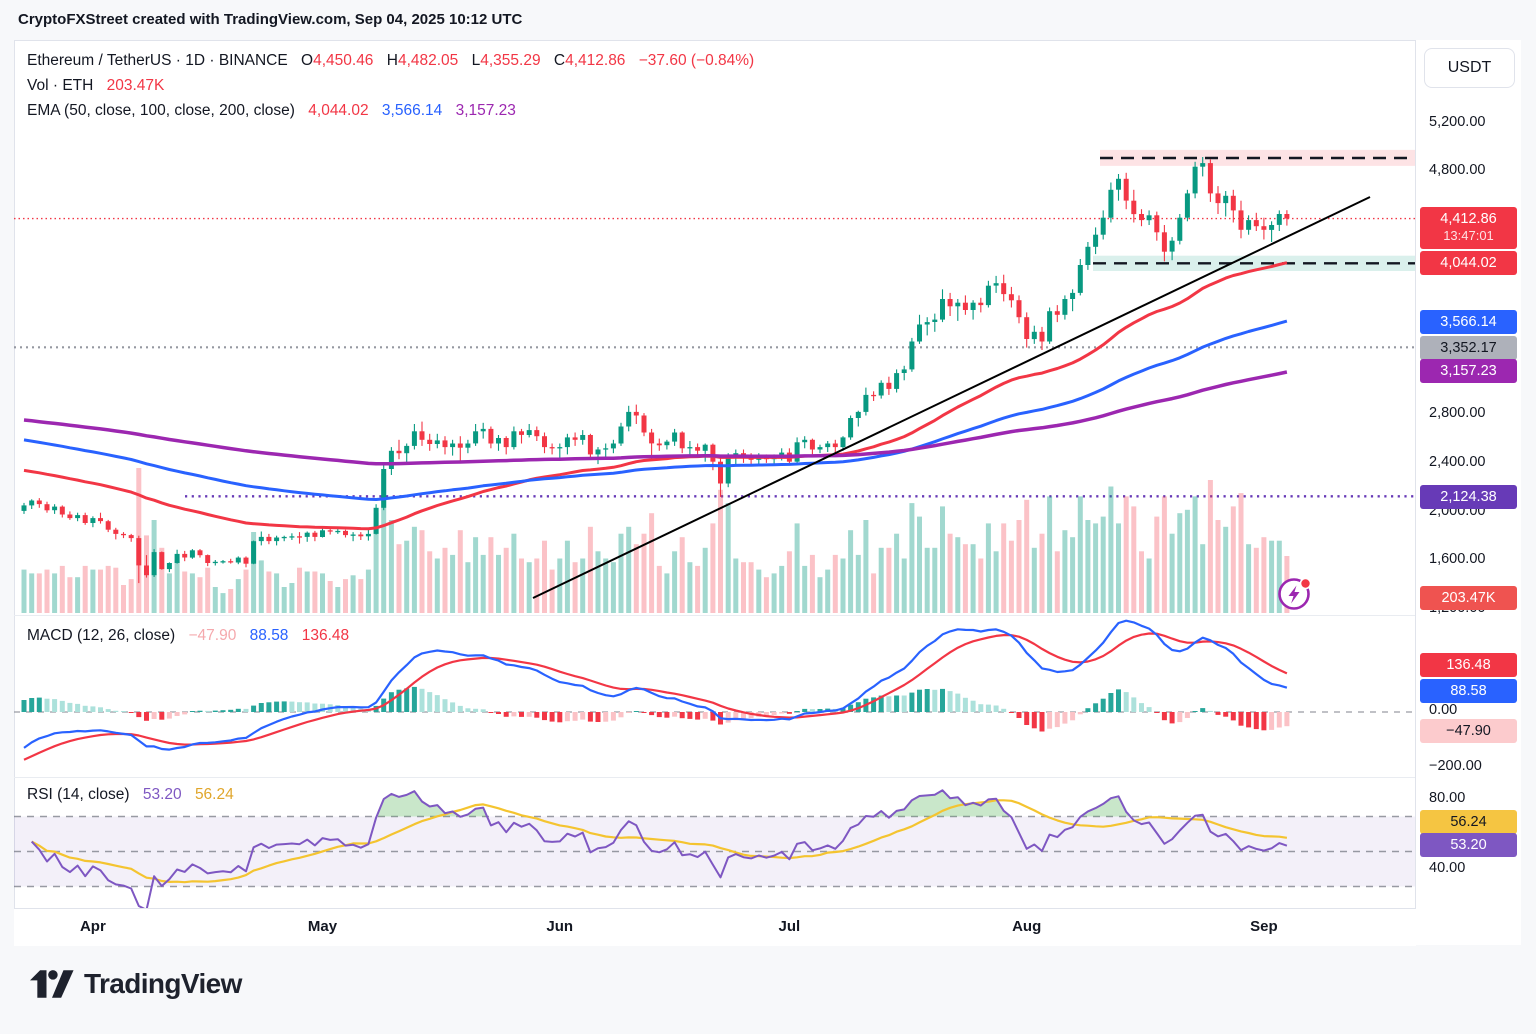 The image size is (1536, 1034). Describe the element at coordinates (1447, 798) in the screenshot. I see `price-axis-tick: 80.00` at that location.